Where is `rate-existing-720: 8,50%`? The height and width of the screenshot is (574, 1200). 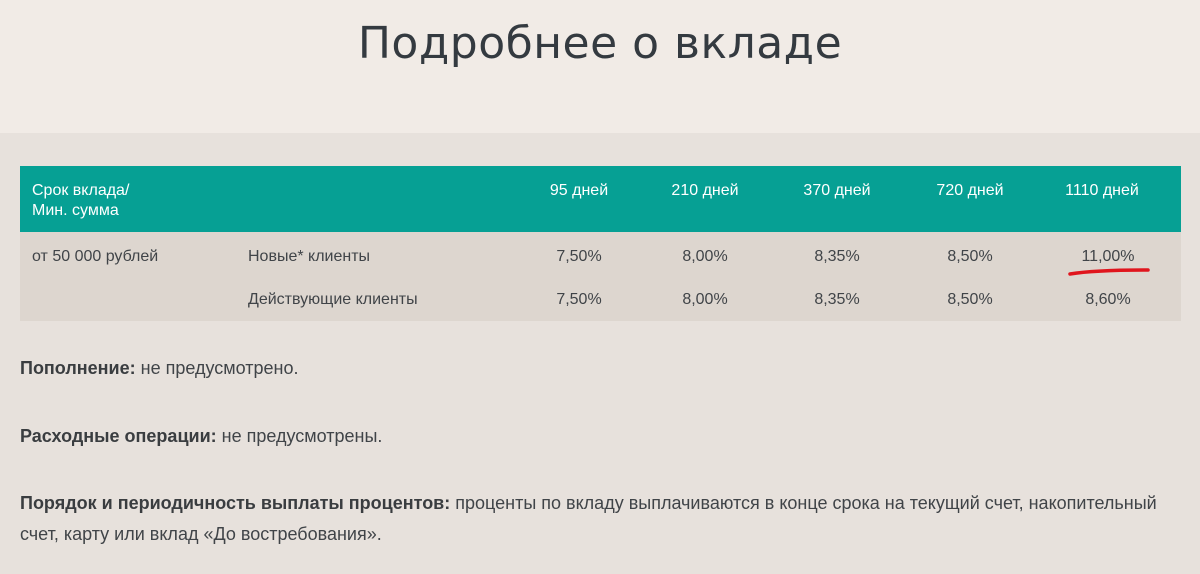 rate-existing-720: 8,50% is located at coordinates (970, 299).